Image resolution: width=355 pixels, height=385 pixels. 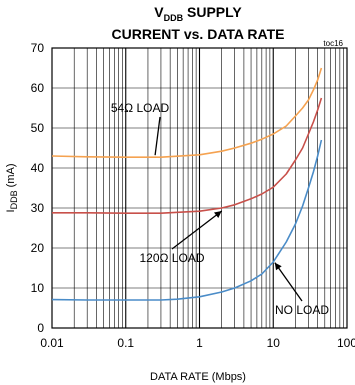 What do you see at coordinates (274, 343) in the screenshot?
I see `x-tick-label: 10` at bounding box center [274, 343].